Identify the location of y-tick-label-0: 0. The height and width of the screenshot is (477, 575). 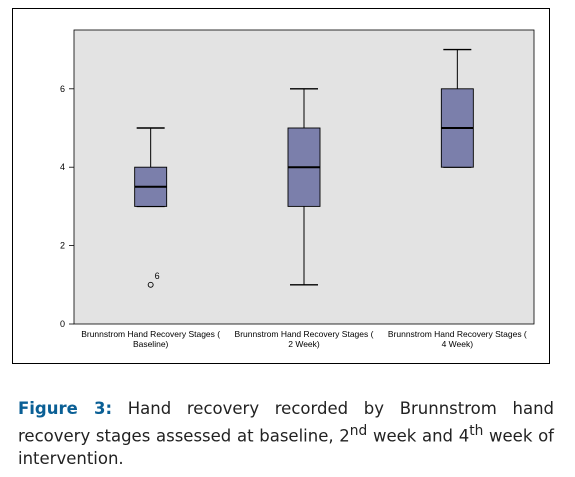
(62, 324).